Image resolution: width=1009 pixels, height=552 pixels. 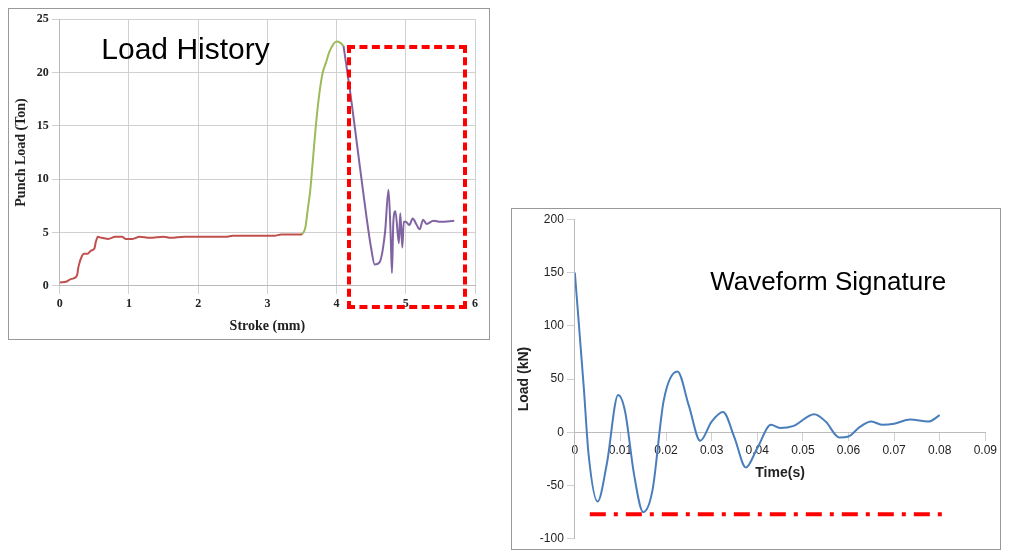 What do you see at coordinates (523, 379) in the screenshot?
I see `y-axis-title: Load (kN)` at bounding box center [523, 379].